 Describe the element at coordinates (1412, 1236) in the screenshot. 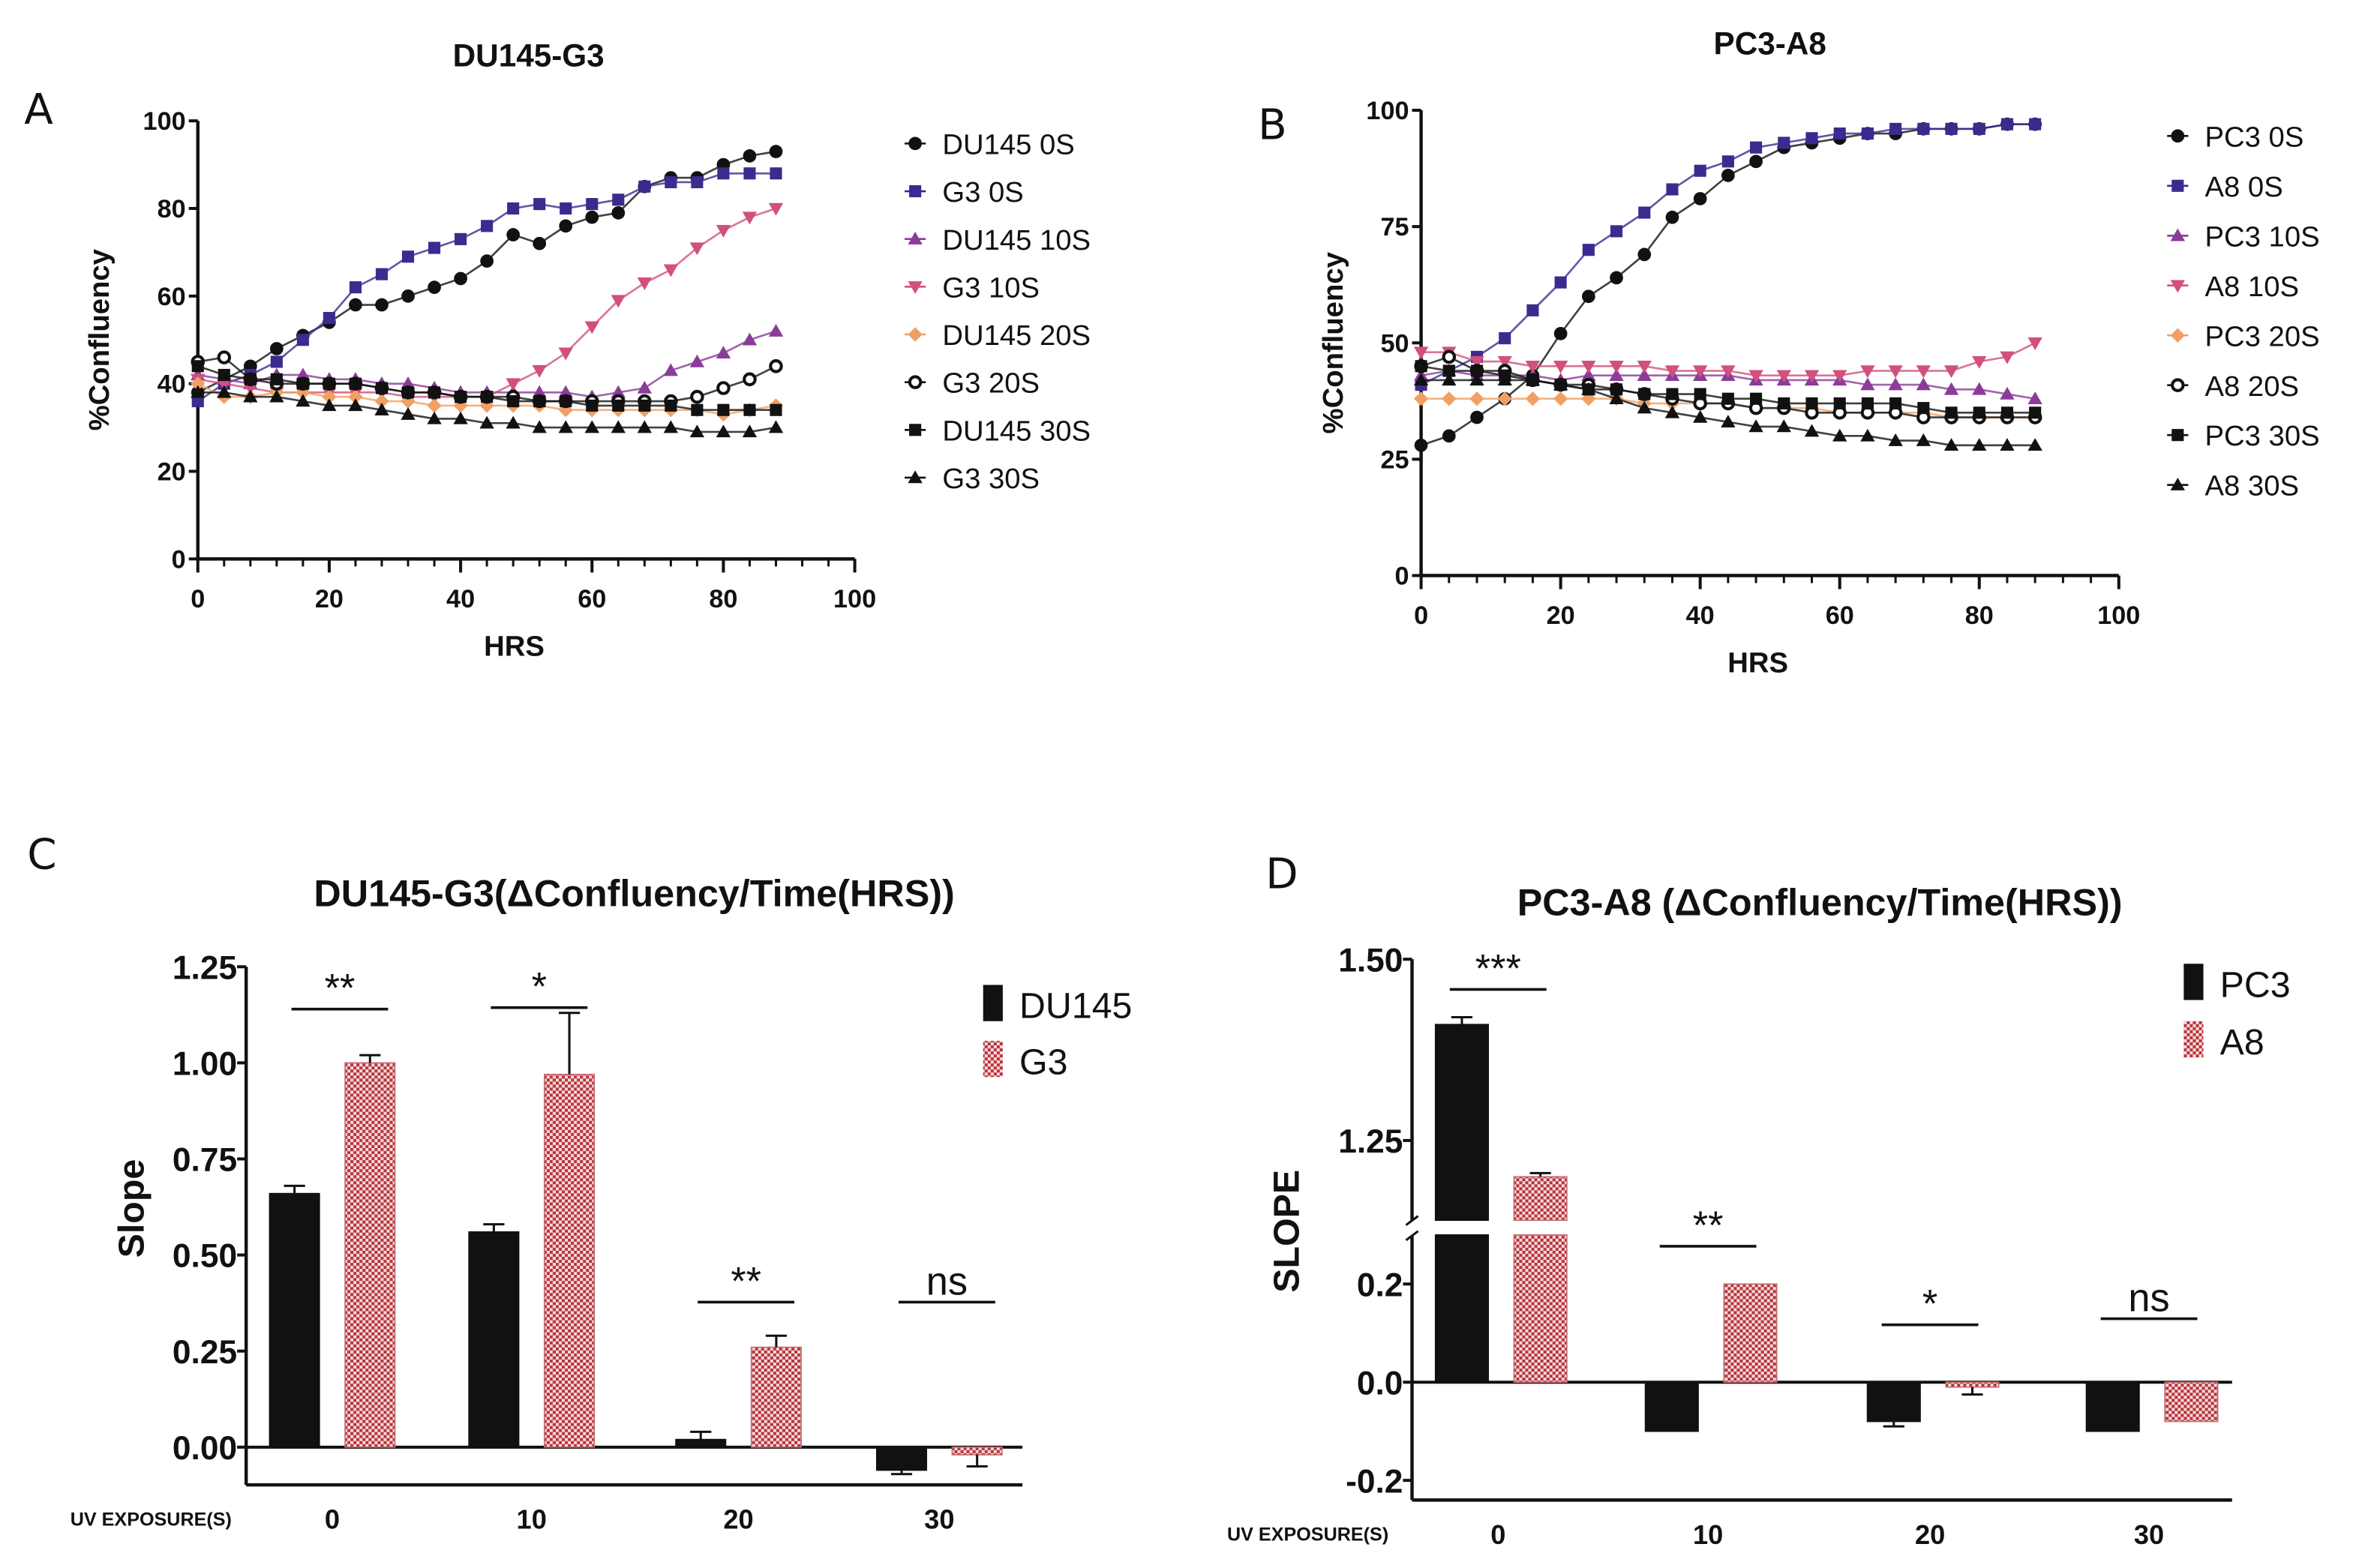

I see `axis-break-mark` at that location.